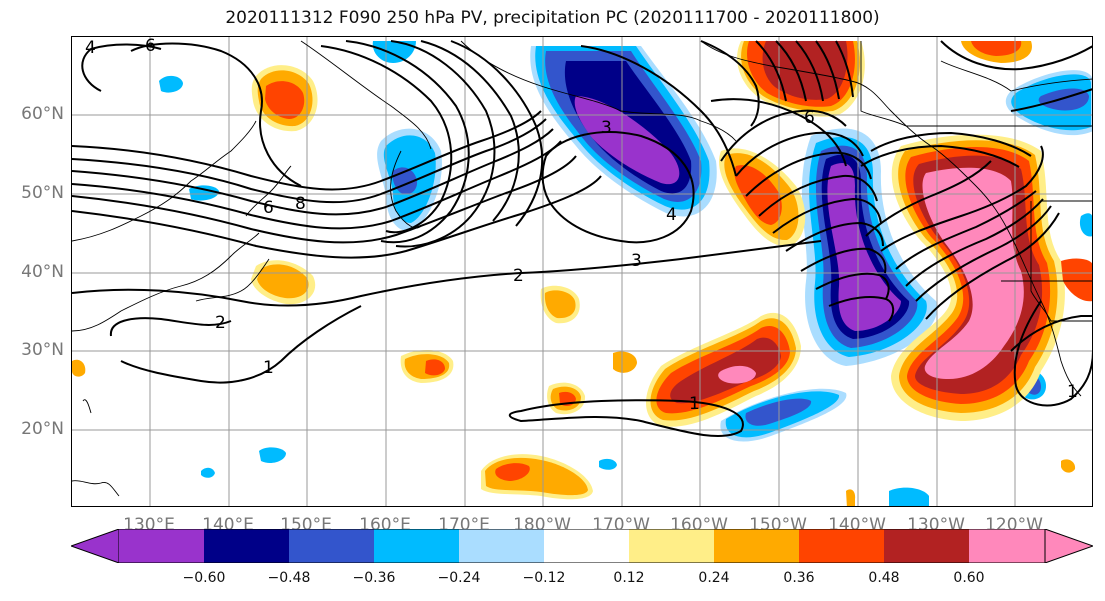 The width and height of the screenshot is (1105, 601). I want to click on colorbar-tick: 0.36, so click(799, 578).